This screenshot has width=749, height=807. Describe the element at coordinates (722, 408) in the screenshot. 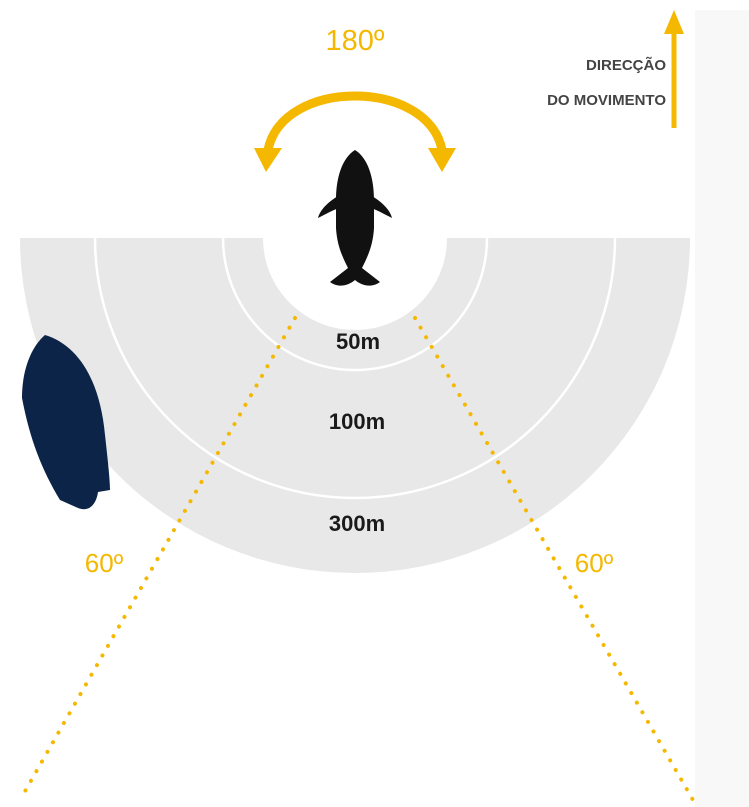

I see `right-margin-panel` at that location.